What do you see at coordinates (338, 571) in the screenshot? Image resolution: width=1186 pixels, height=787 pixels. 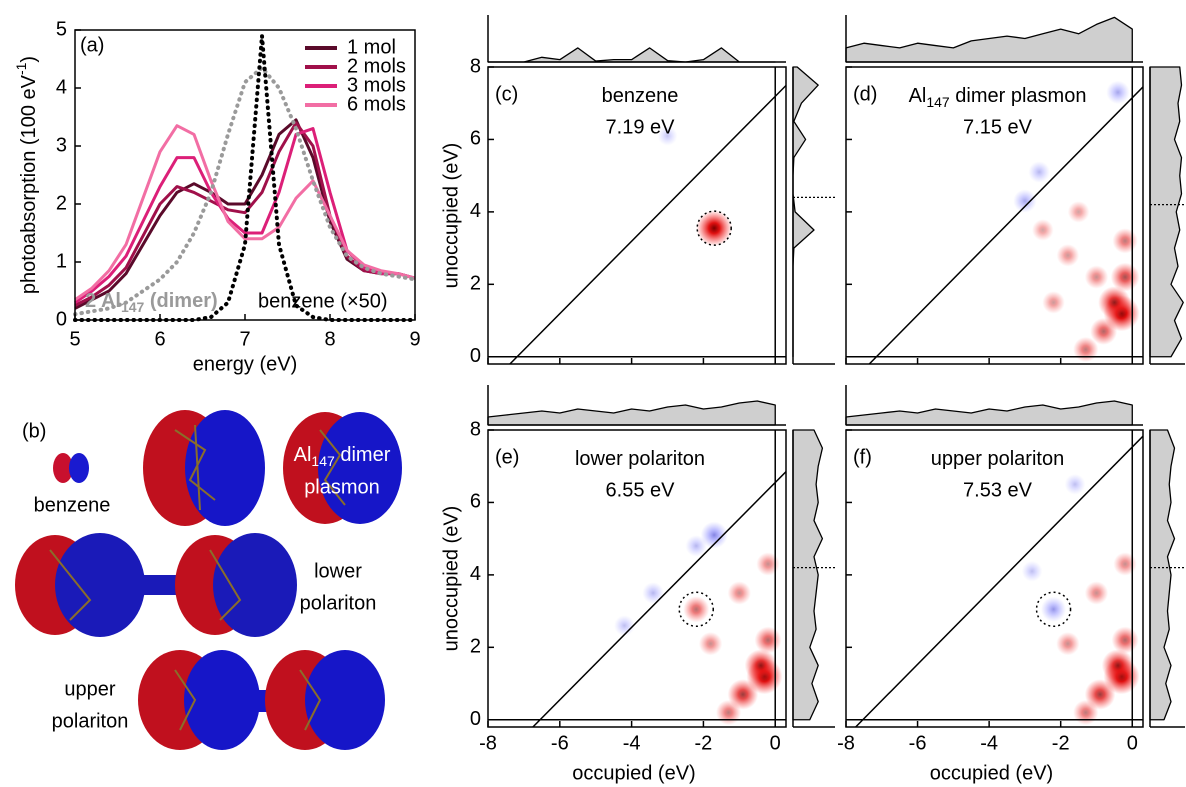 I see `lower-label: lower` at bounding box center [338, 571].